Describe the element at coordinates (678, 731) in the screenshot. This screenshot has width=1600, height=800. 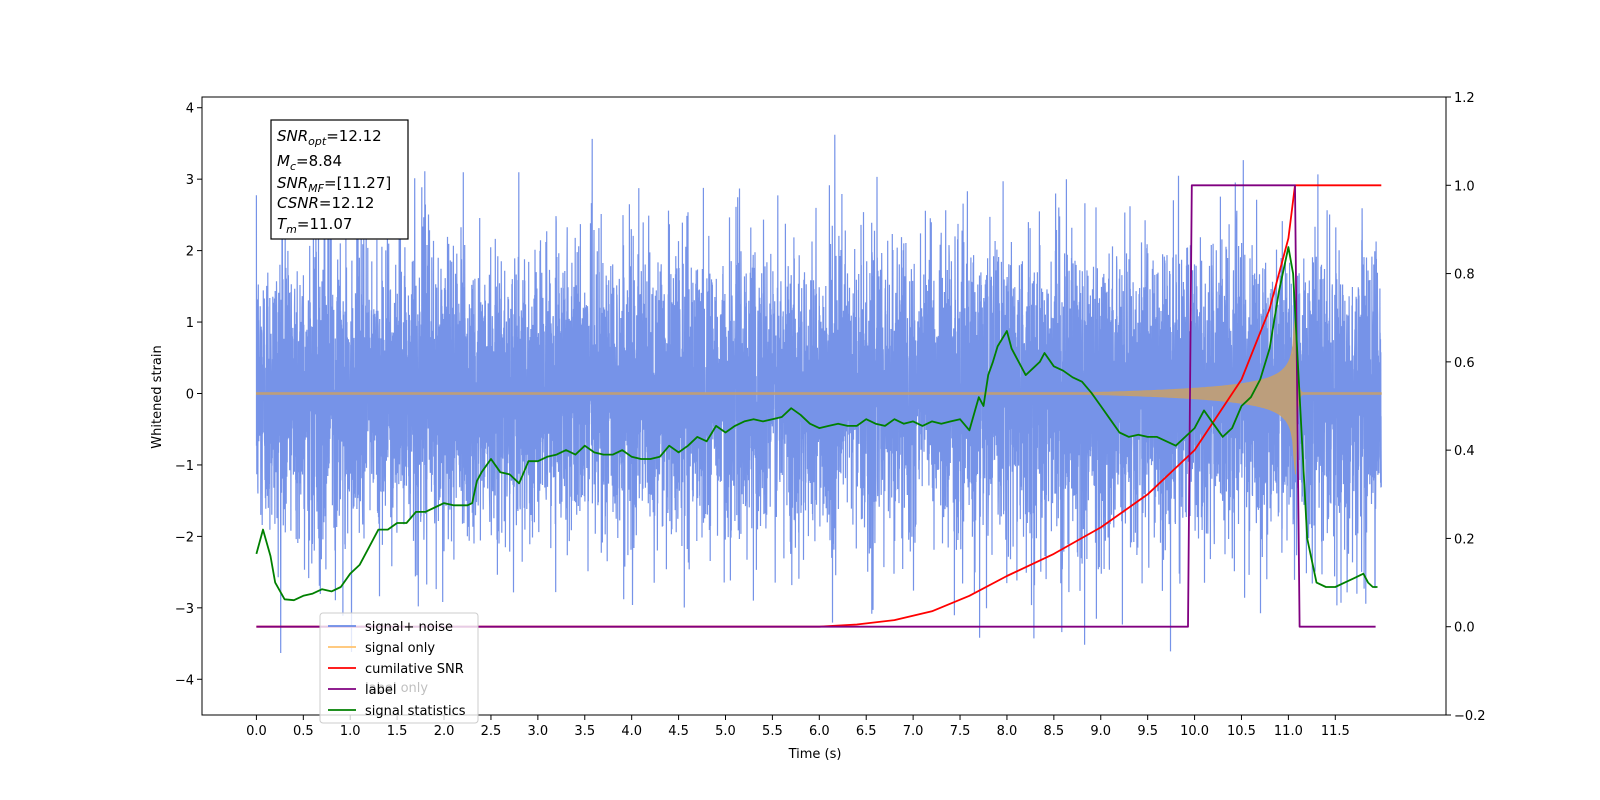
I see `x-tick-label: 4.5` at that location.